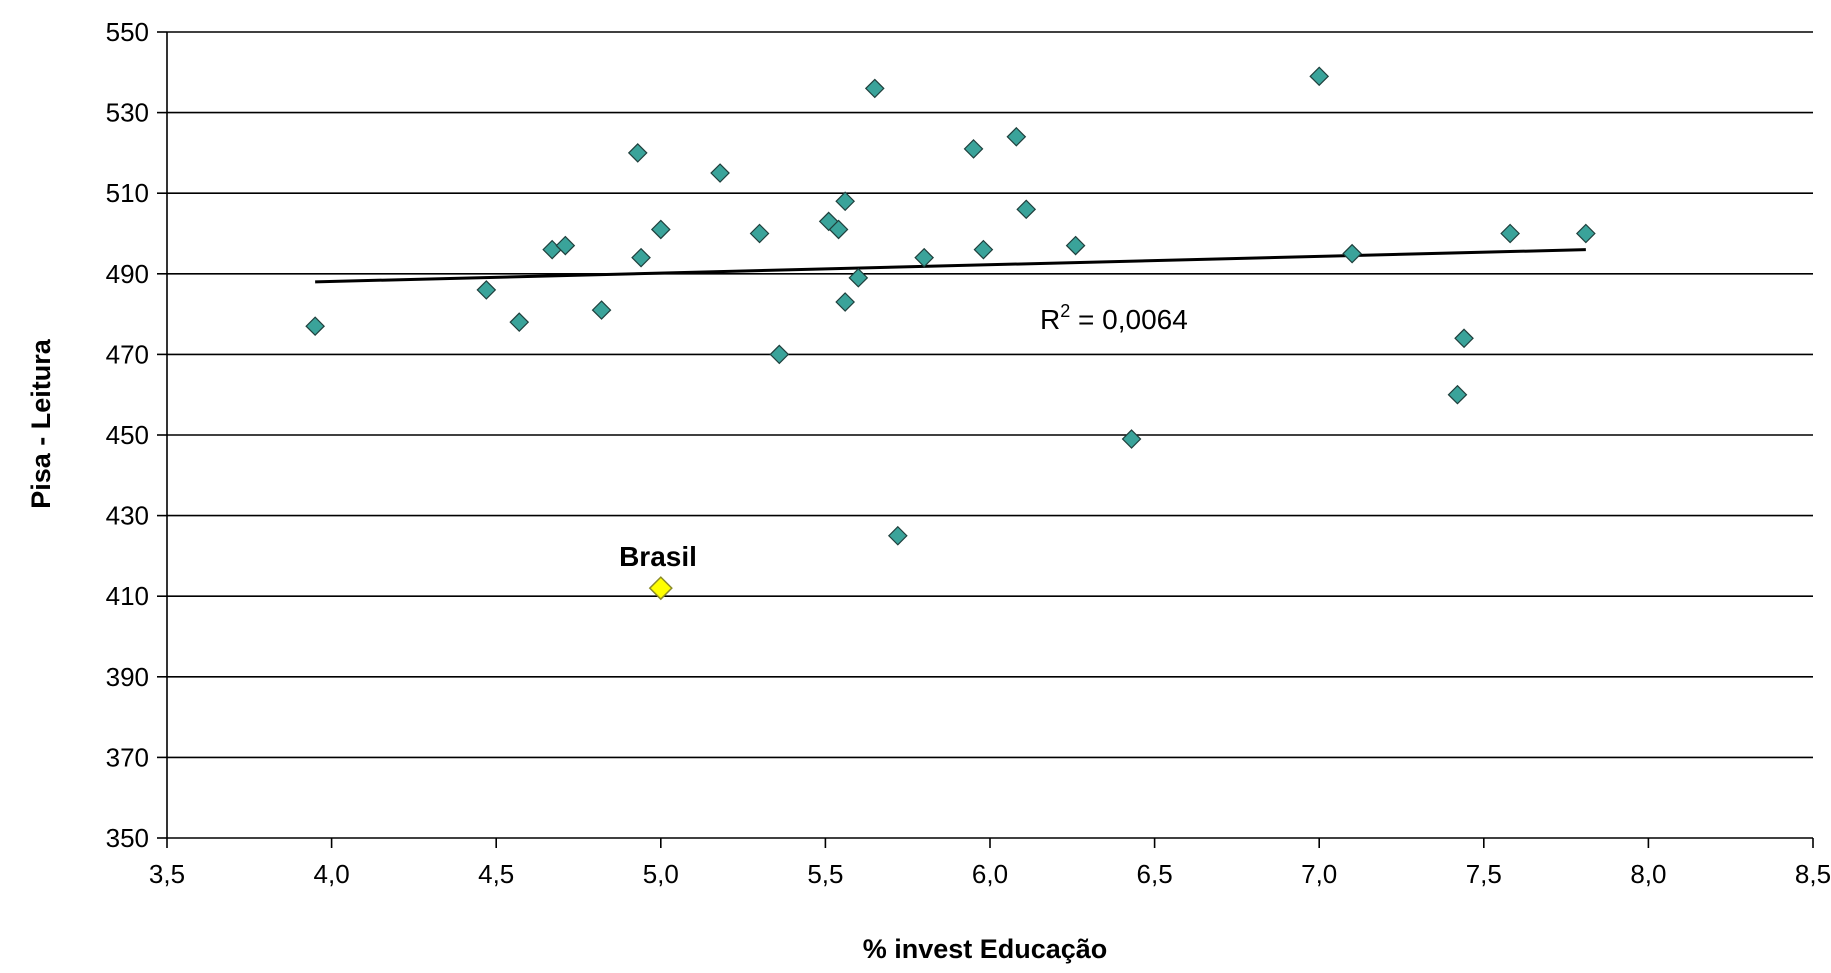 This screenshot has height=973, width=1831. Describe the element at coordinates (1050, 319) in the screenshot. I see `r-squared-base: R` at that location.